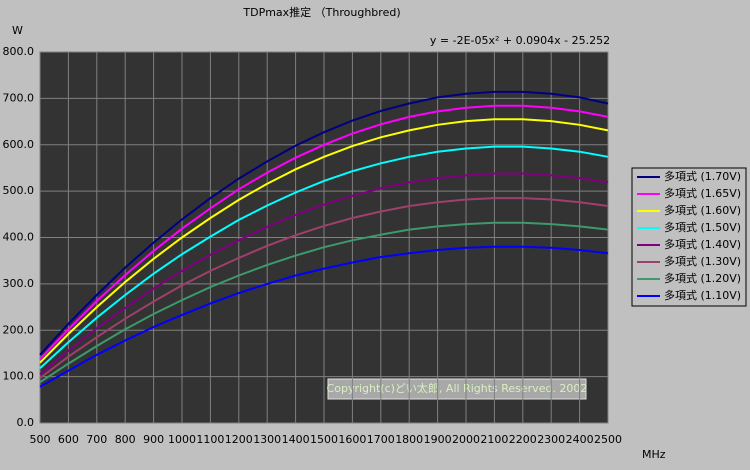  What do you see at coordinates (182, 439) in the screenshot?
I see `x-tick-label: 1000` at bounding box center [182, 439].